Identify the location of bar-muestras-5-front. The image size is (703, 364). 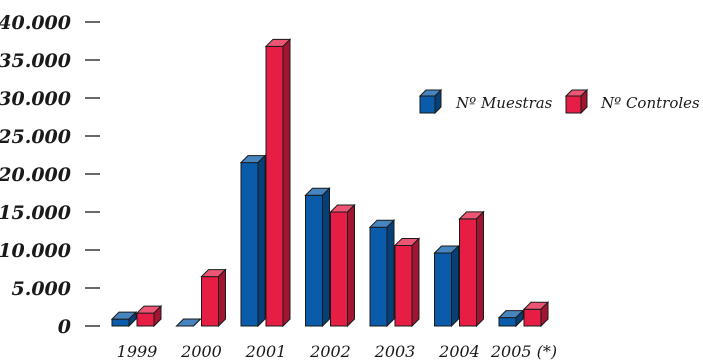
(443, 289).